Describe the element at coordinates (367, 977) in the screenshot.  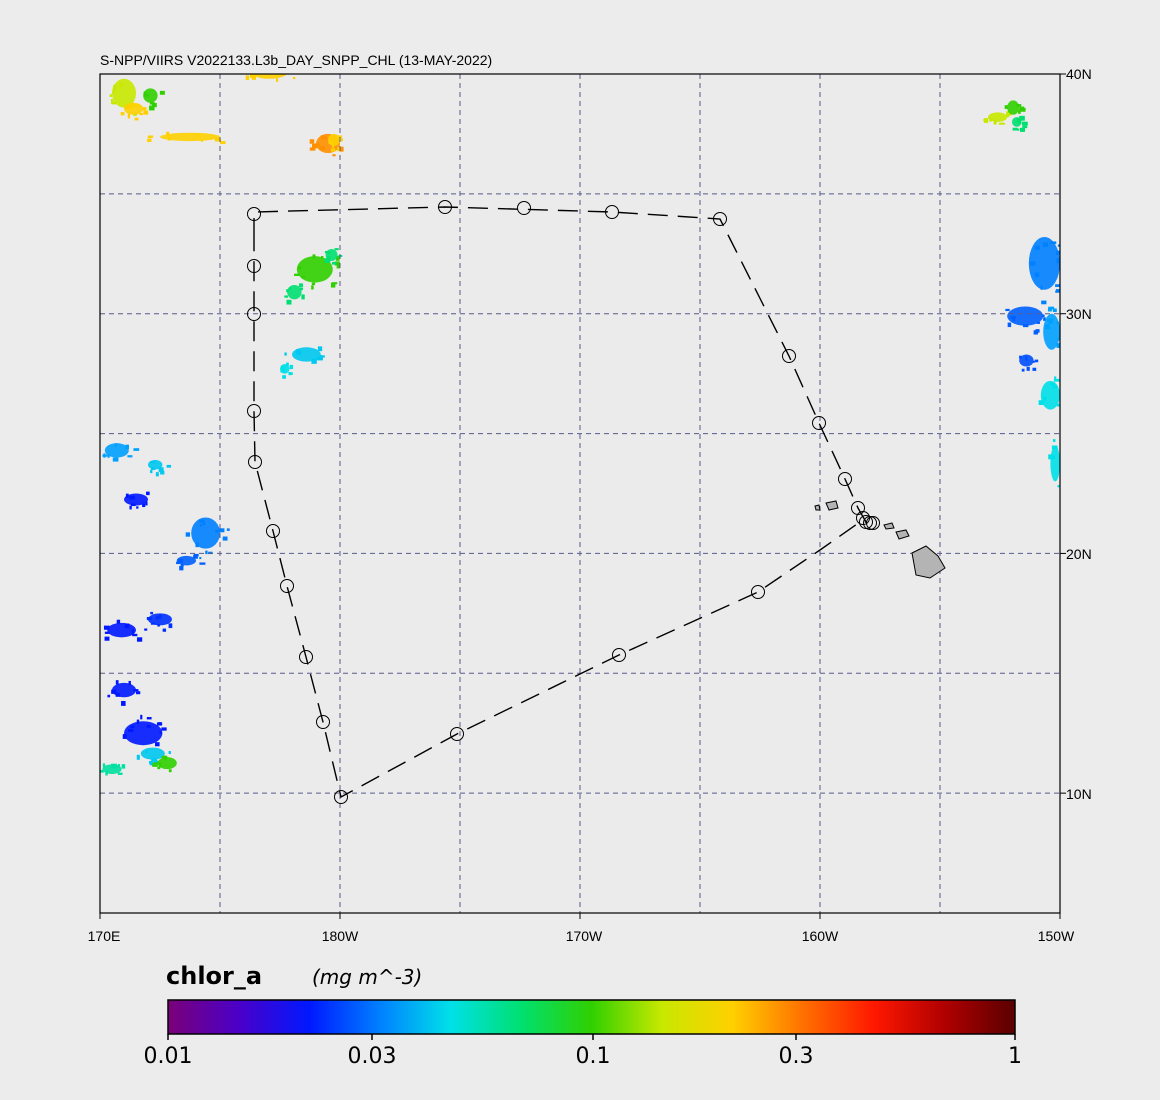
I see `colorbar-units: (mg m^-3)` at that location.